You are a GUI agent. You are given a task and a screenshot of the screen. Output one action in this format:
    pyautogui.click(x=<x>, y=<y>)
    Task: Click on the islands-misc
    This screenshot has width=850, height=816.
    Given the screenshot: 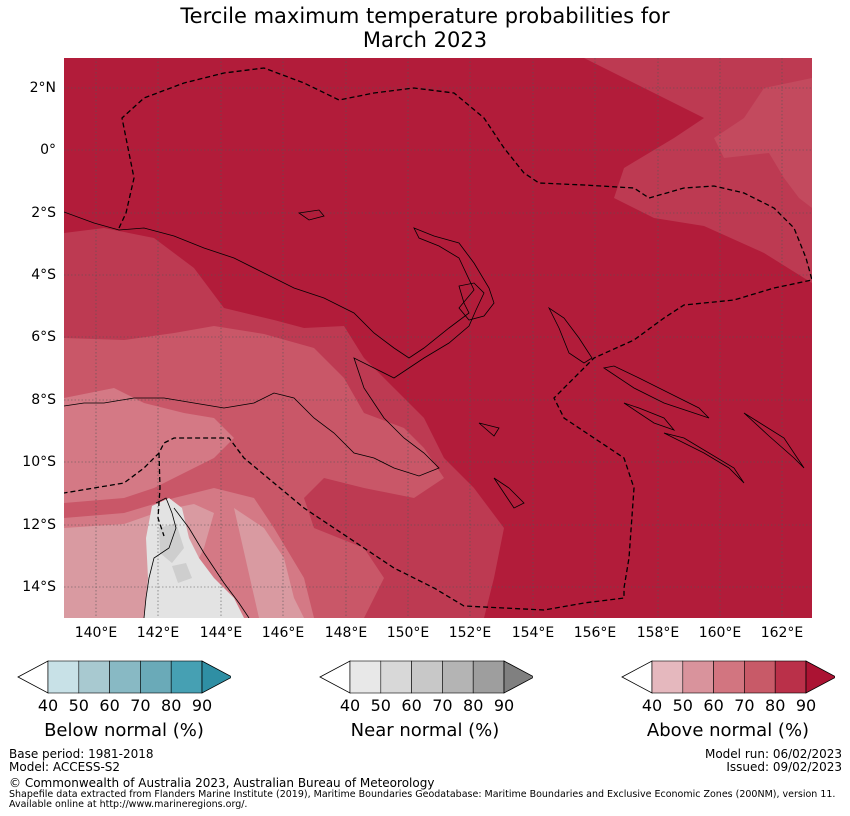 What is the action you would take?
    pyautogui.click(x=411, y=359)
    